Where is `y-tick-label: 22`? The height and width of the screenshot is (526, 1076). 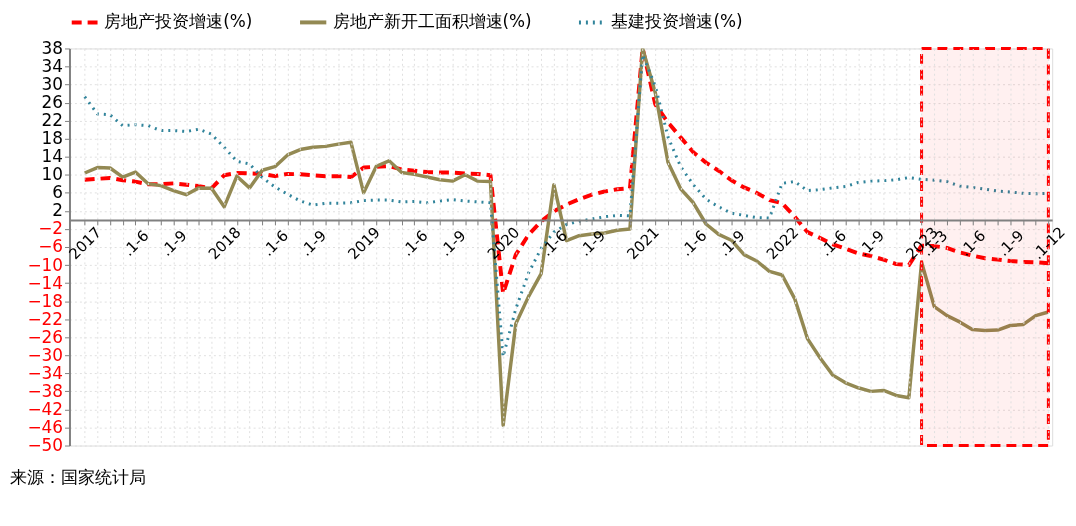 y-tick-label: 22 is located at coordinates (52, 120).